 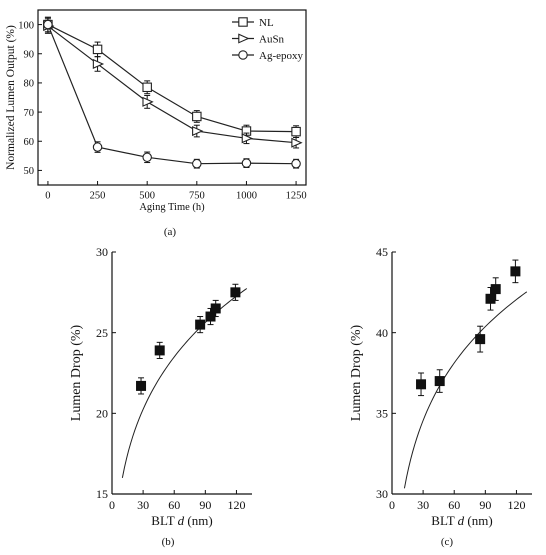 What do you see at coordinates (147, 196) in the screenshot?
I see `x-tick-label: 500` at bounding box center [147, 196].